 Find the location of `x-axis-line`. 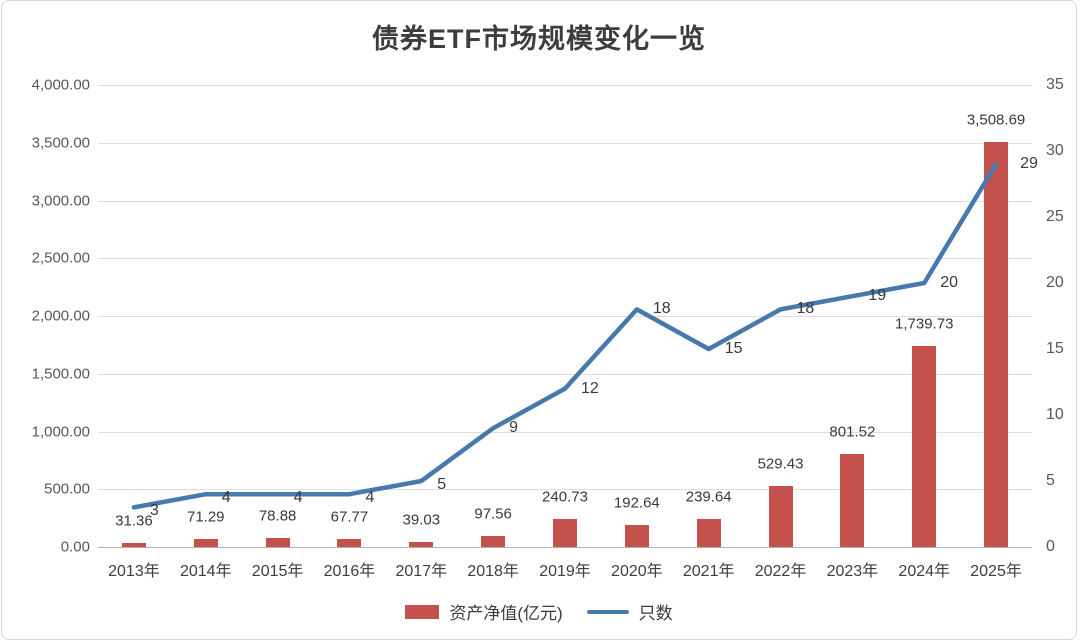

x-axis-line is located at coordinates (565, 547).